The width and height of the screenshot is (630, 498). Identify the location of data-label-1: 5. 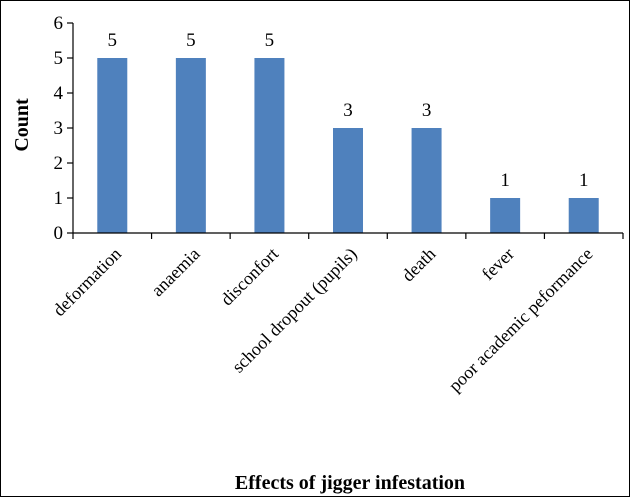
(191, 40).